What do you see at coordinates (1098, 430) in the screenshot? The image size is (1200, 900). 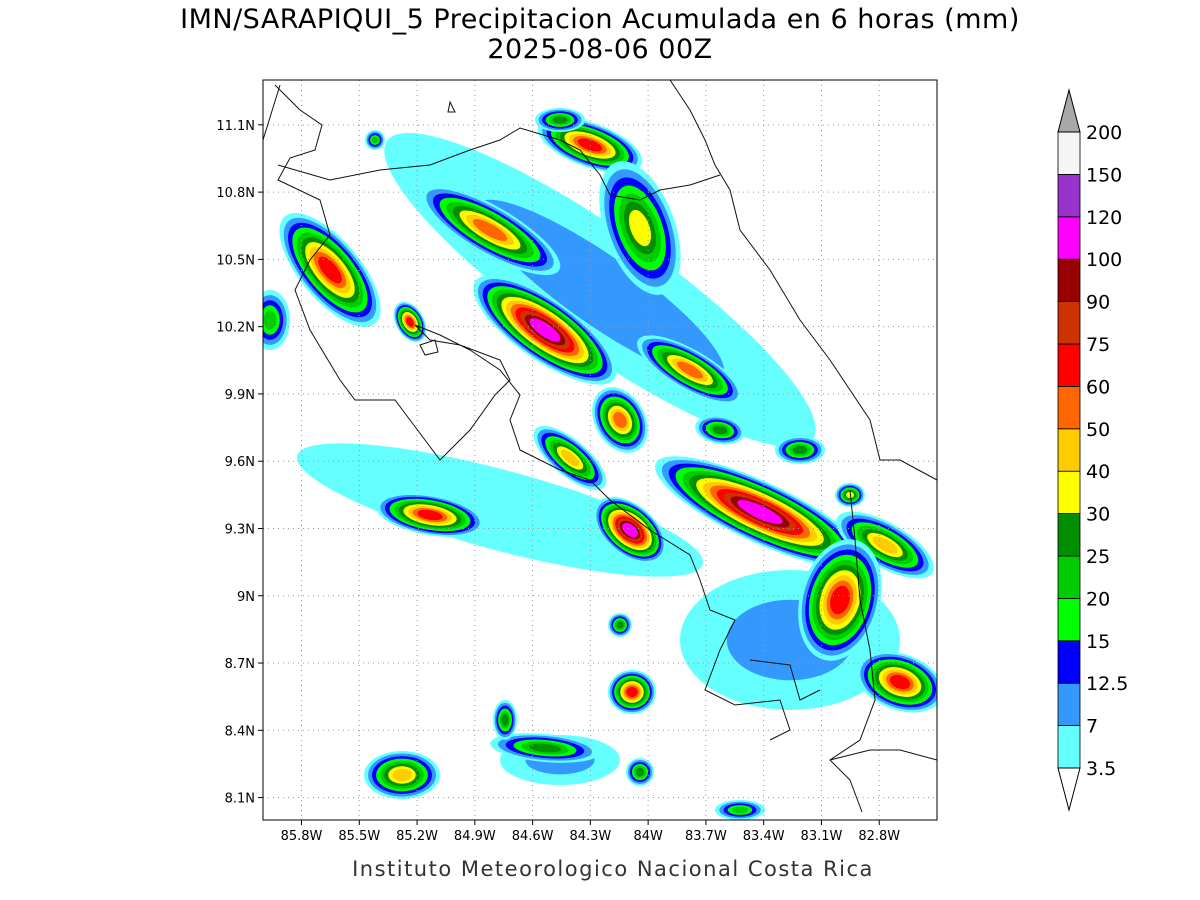 I see `colorbar-label: 50` at bounding box center [1098, 430].